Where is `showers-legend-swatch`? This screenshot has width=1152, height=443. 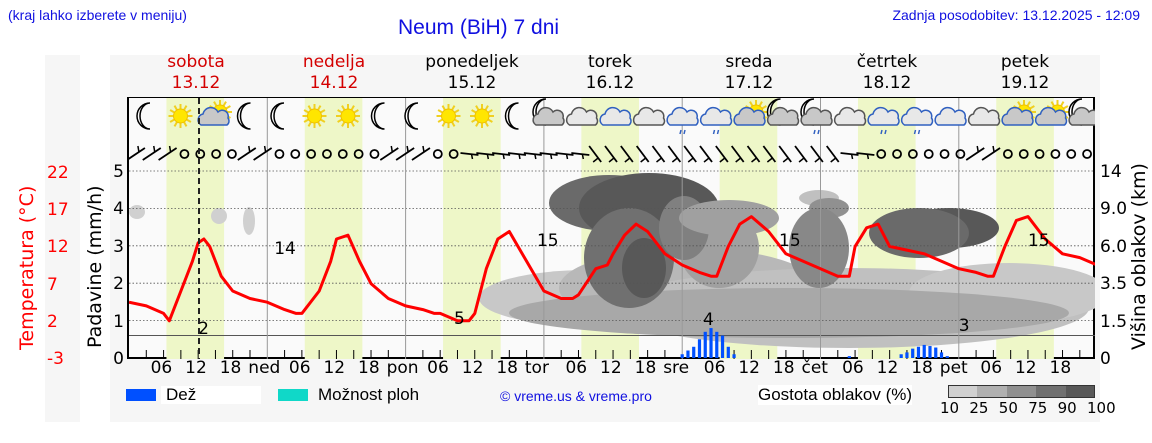 showers-legend-swatch is located at coordinates (293, 395).